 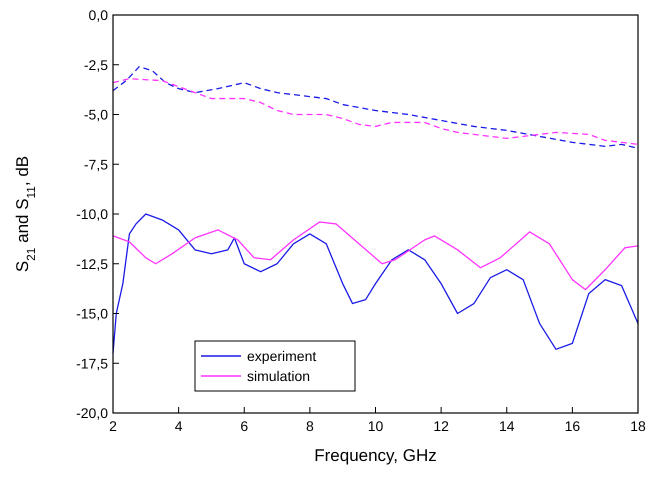 What do you see at coordinates (375, 455) in the screenshot?
I see `x-axis-title: Frequency, GHz` at bounding box center [375, 455].